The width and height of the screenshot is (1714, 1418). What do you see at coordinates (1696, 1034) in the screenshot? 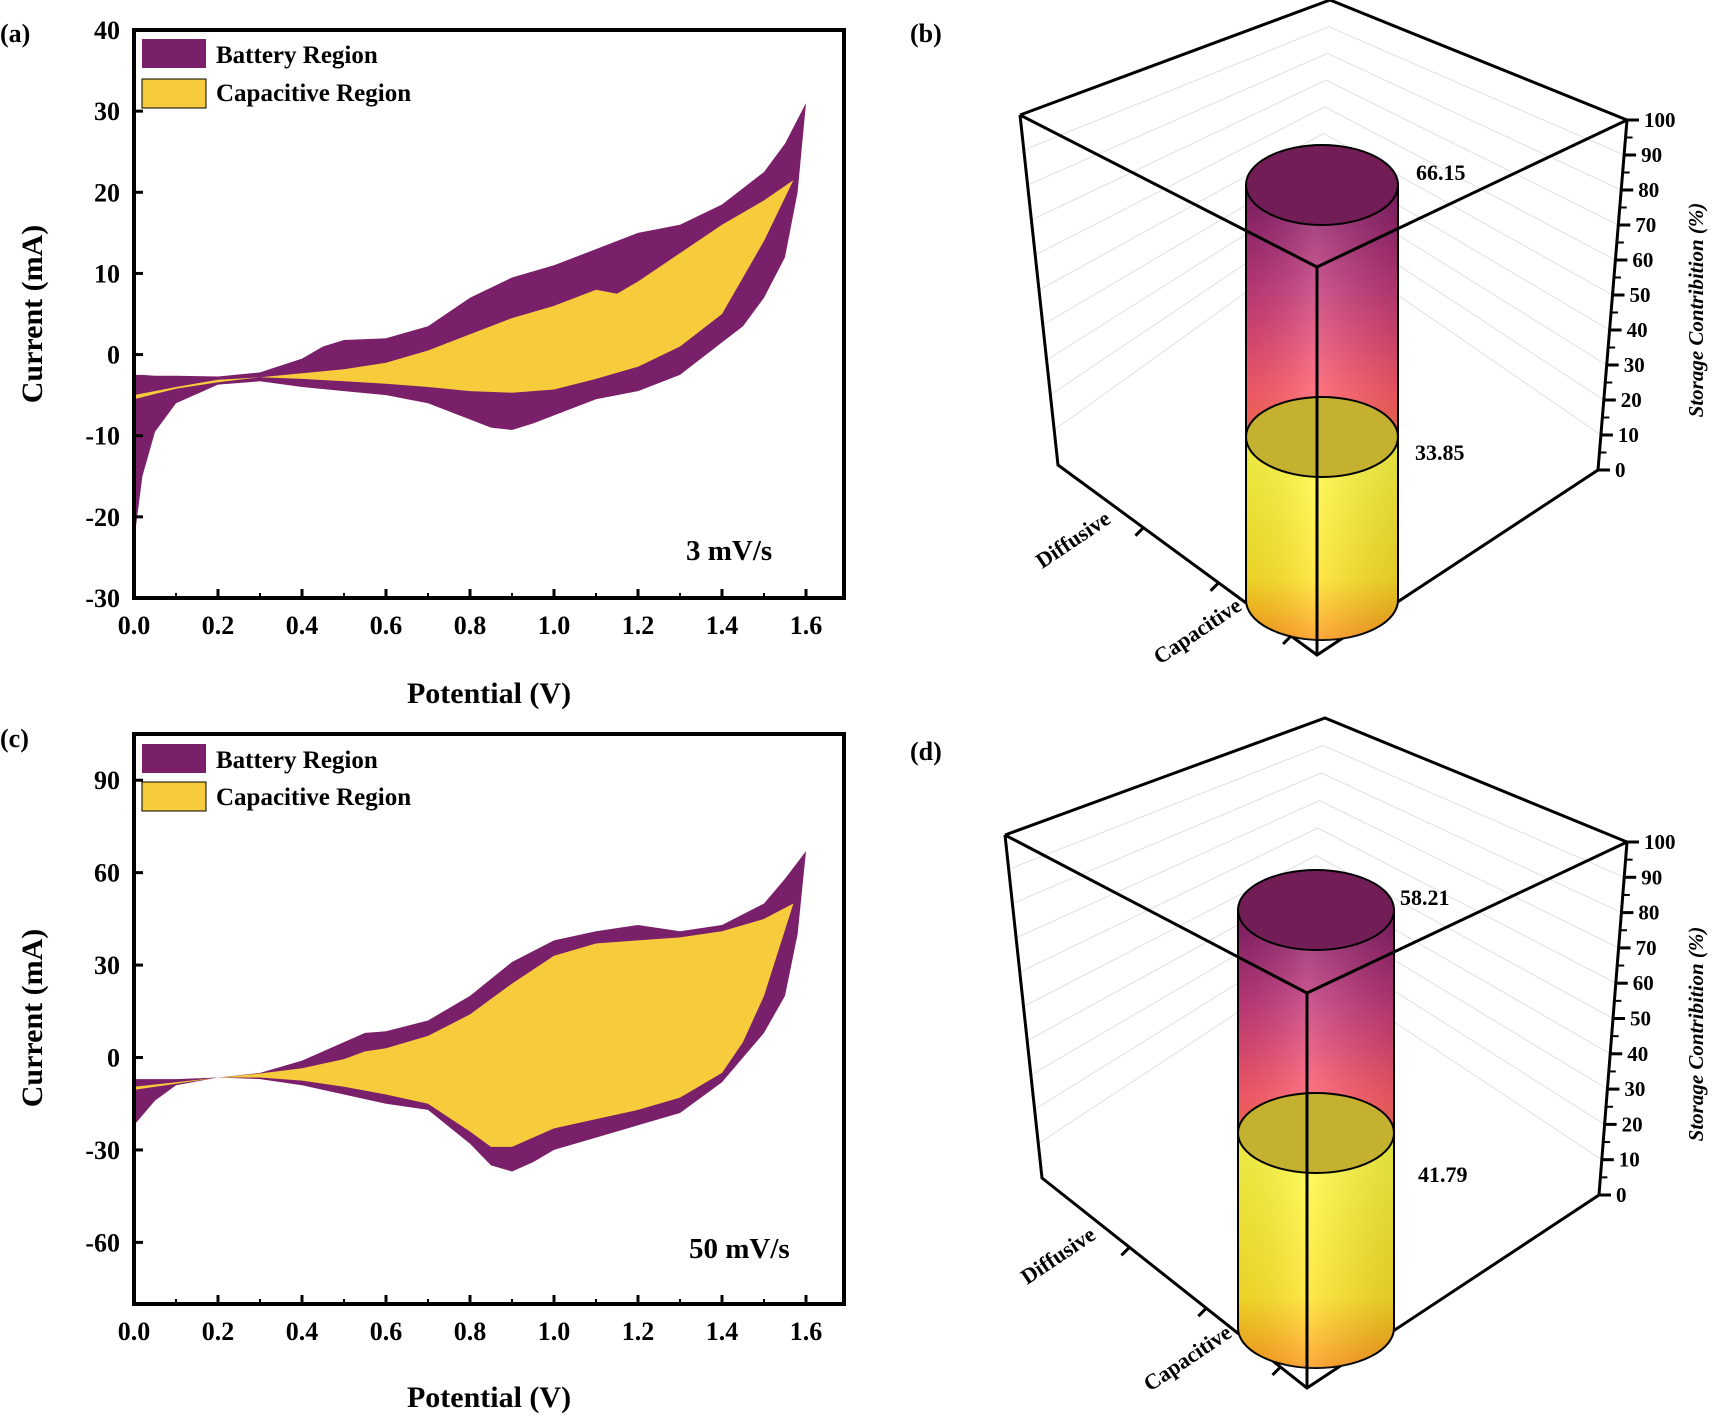
I see `z-axis-title-d: Storage Contribition (%)` at bounding box center [1696, 1034].